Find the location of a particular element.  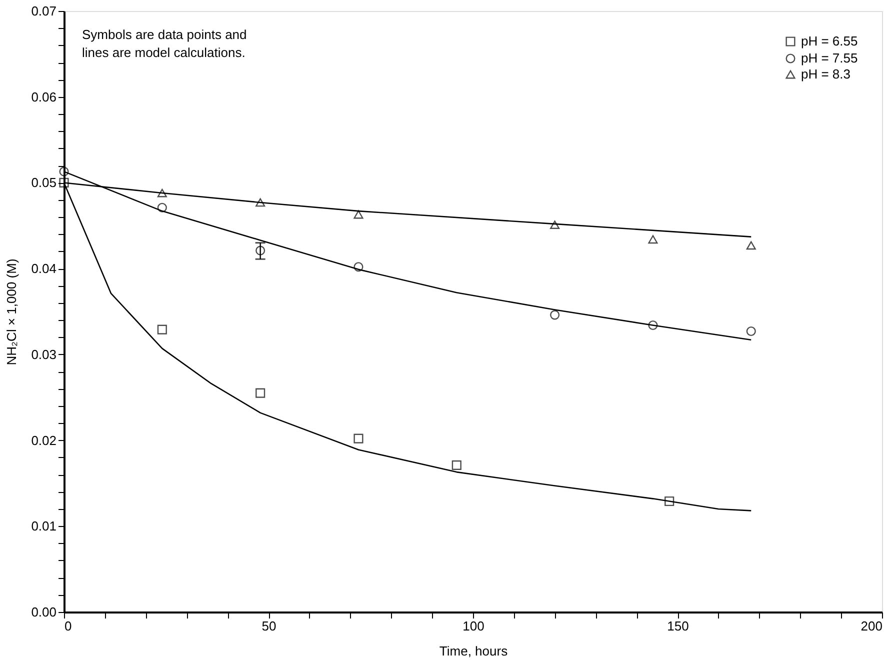

y-axis-title: NH₂Cl × 1,000 (M) is located at coordinates (12, 312).